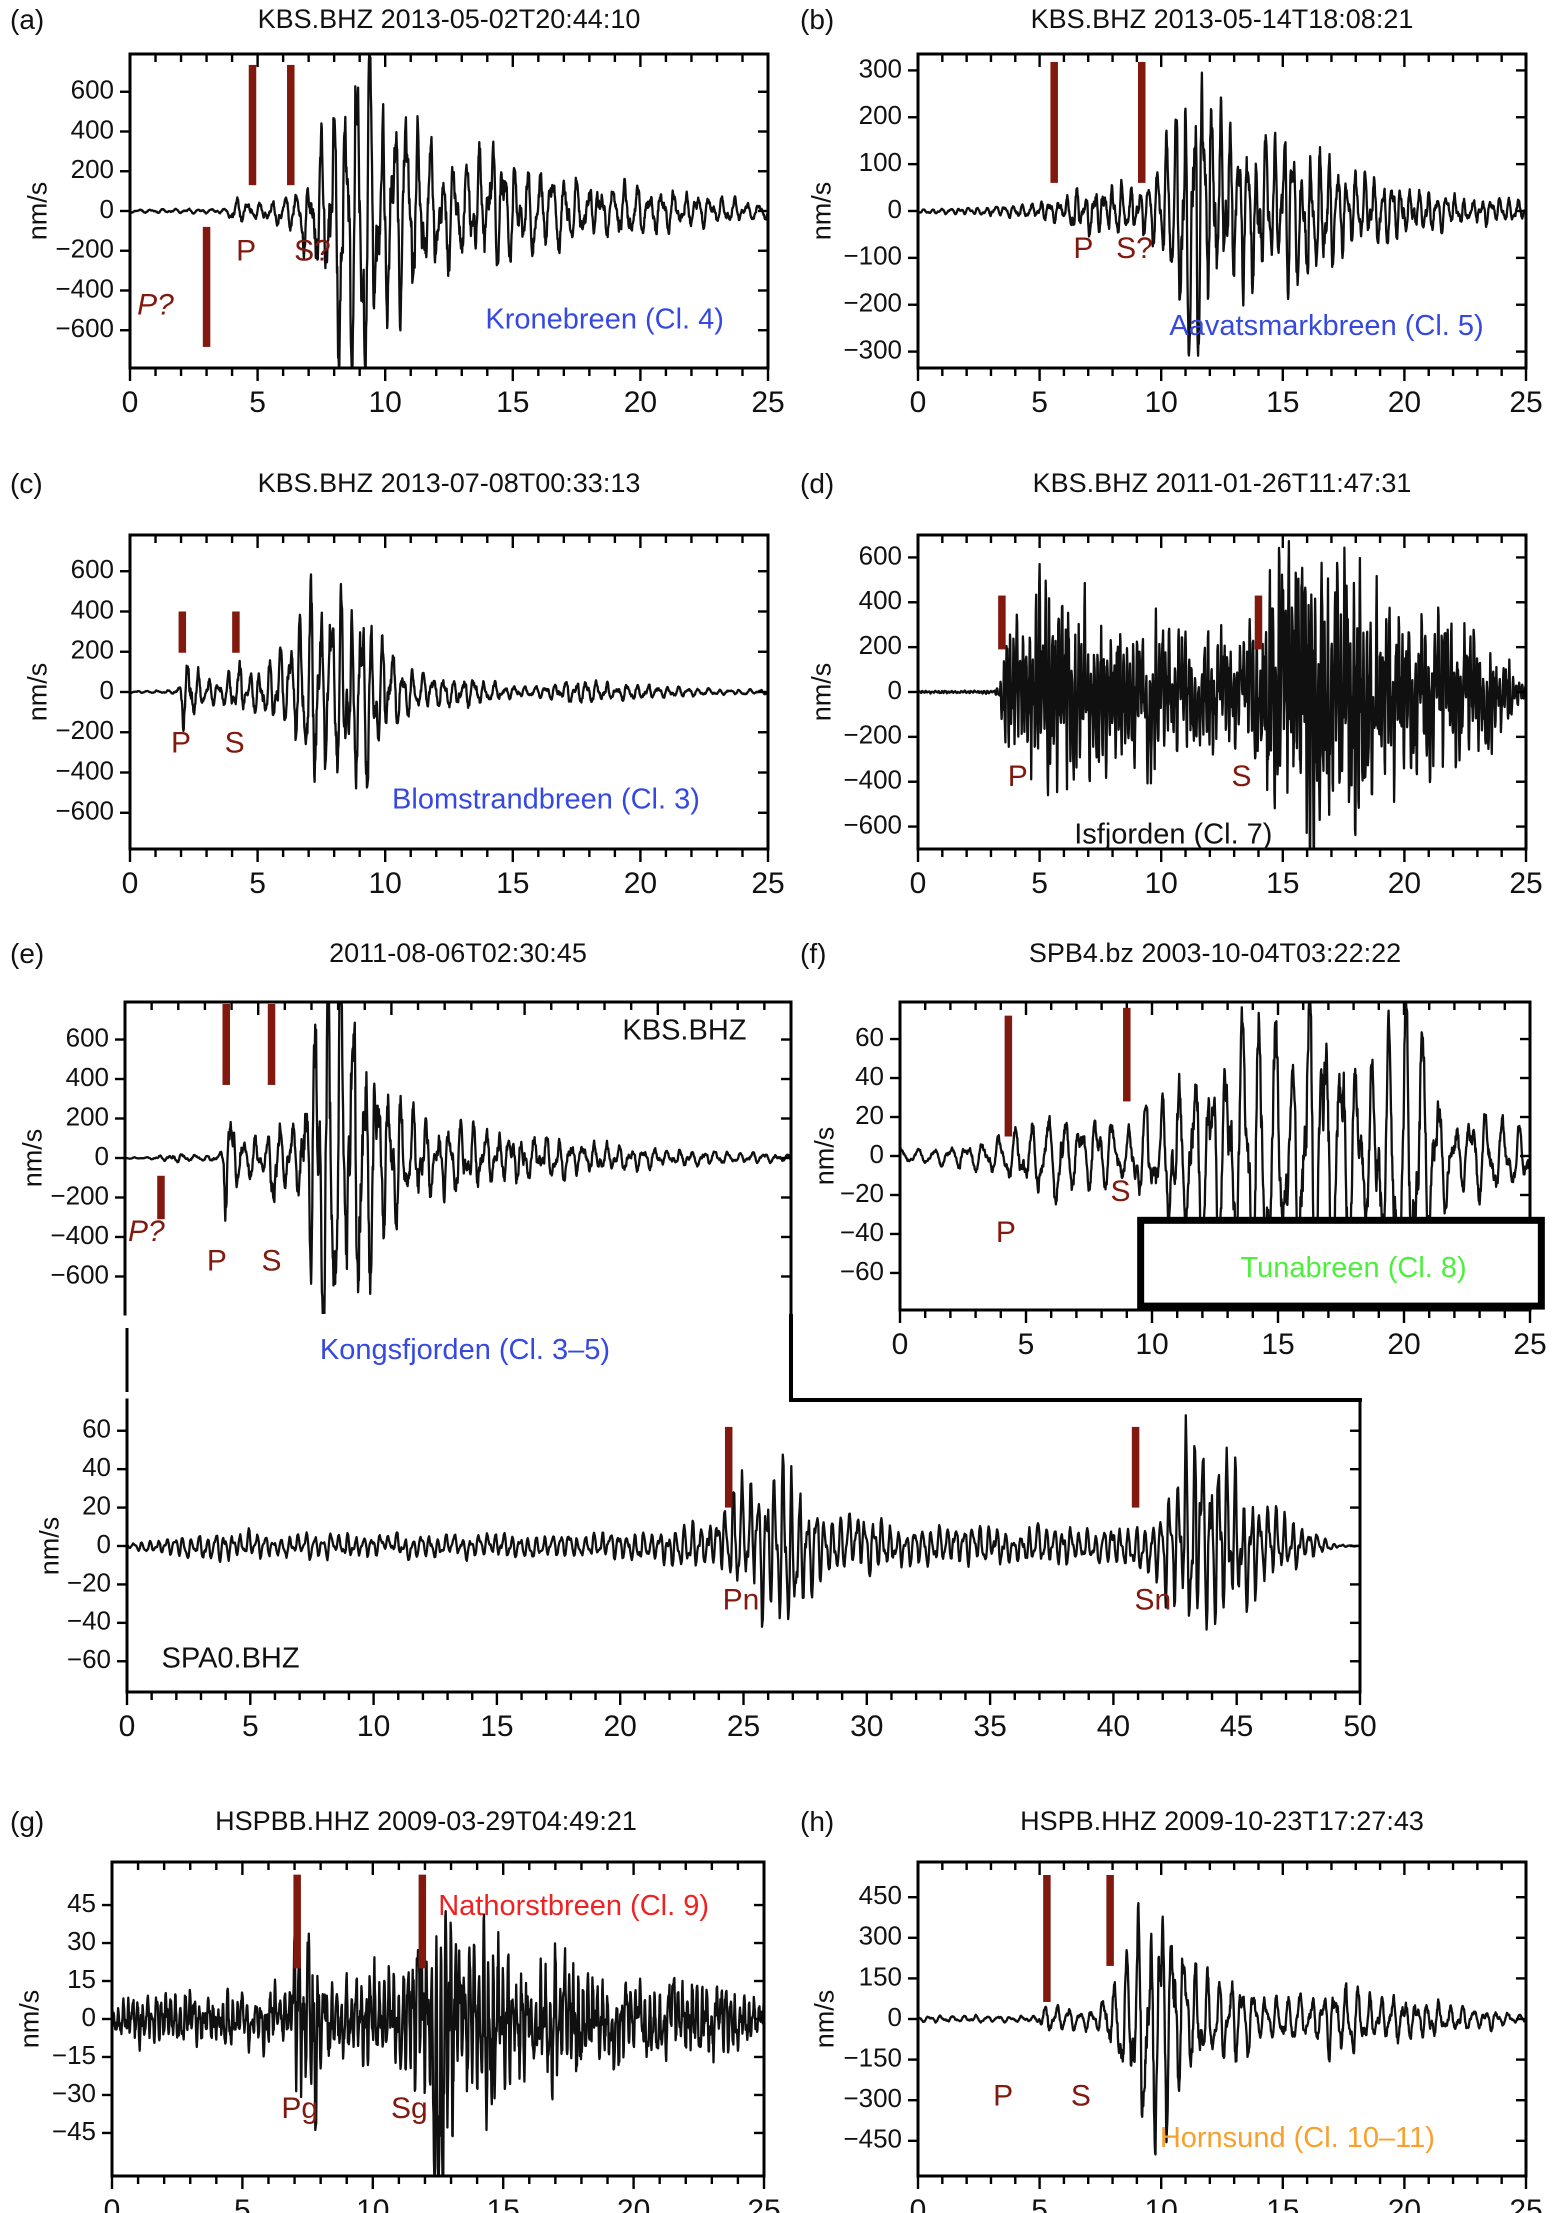 The image size is (1567, 2213). I want to click on y-tick-label: 60, so click(96, 1429).